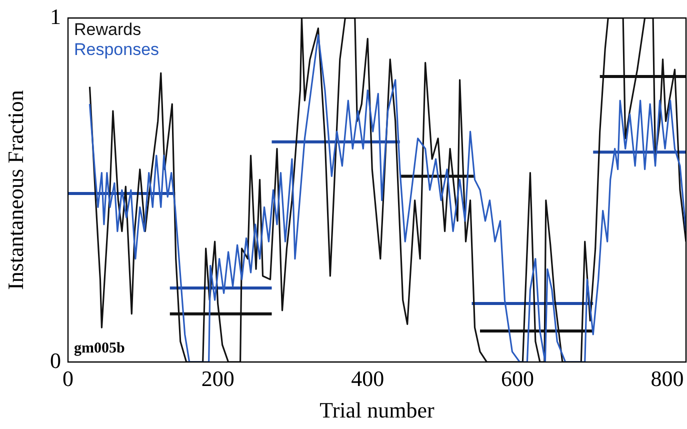 The image size is (687, 429). Describe the element at coordinates (117, 50) in the screenshot. I see `text: Responses` at that location.